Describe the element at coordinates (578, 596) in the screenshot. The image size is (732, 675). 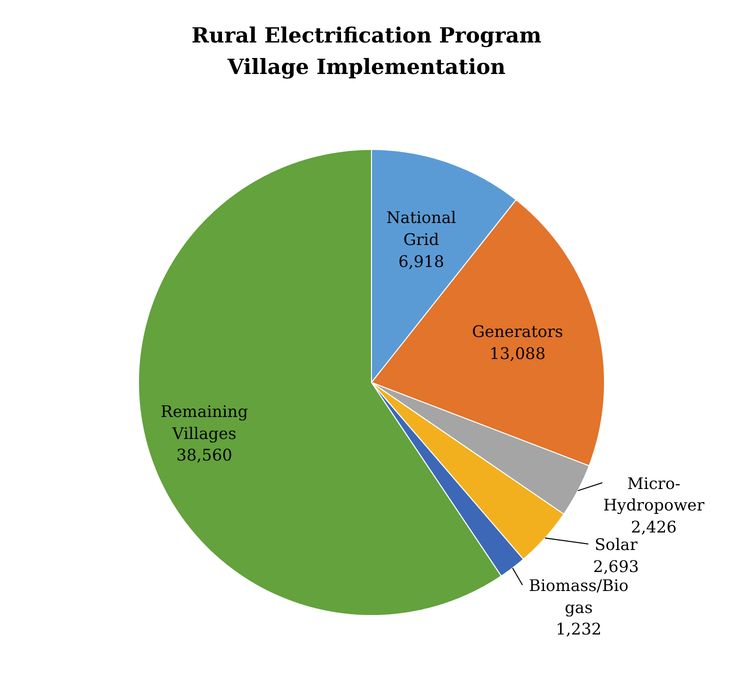
I see `slice-label: Biomass/Bio gas` at that location.